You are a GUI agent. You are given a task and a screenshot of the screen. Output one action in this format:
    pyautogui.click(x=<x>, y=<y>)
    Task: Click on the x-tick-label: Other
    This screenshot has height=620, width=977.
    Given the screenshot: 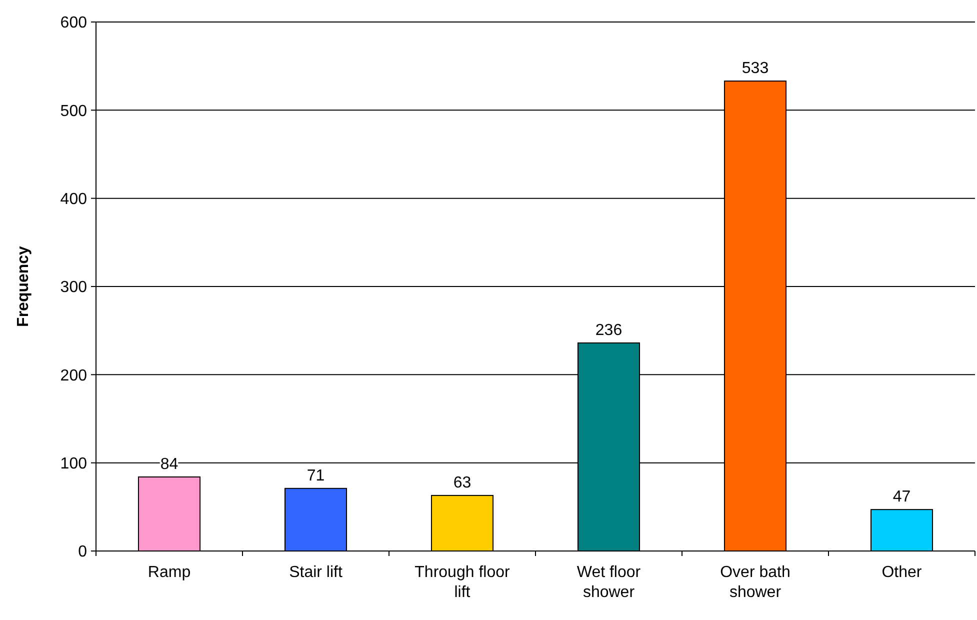 What is the action you would take?
    pyautogui.click(x=902, y=572)
    